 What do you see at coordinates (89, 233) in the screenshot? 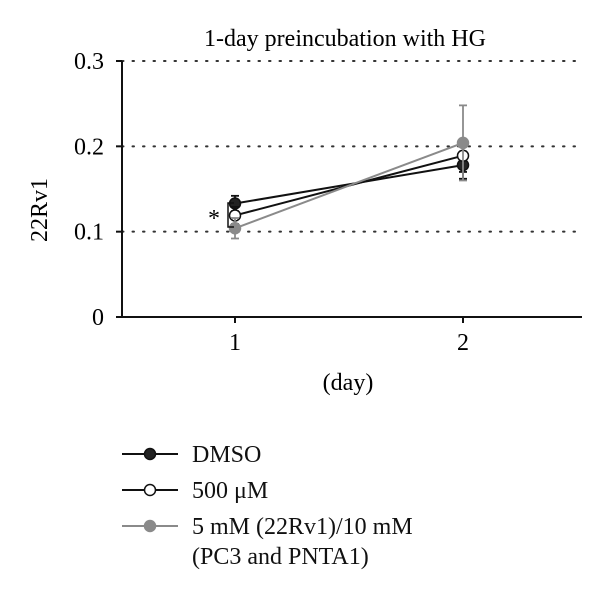
I see `y-tick-label-1: 0.1` at bounding box center [89, 233].